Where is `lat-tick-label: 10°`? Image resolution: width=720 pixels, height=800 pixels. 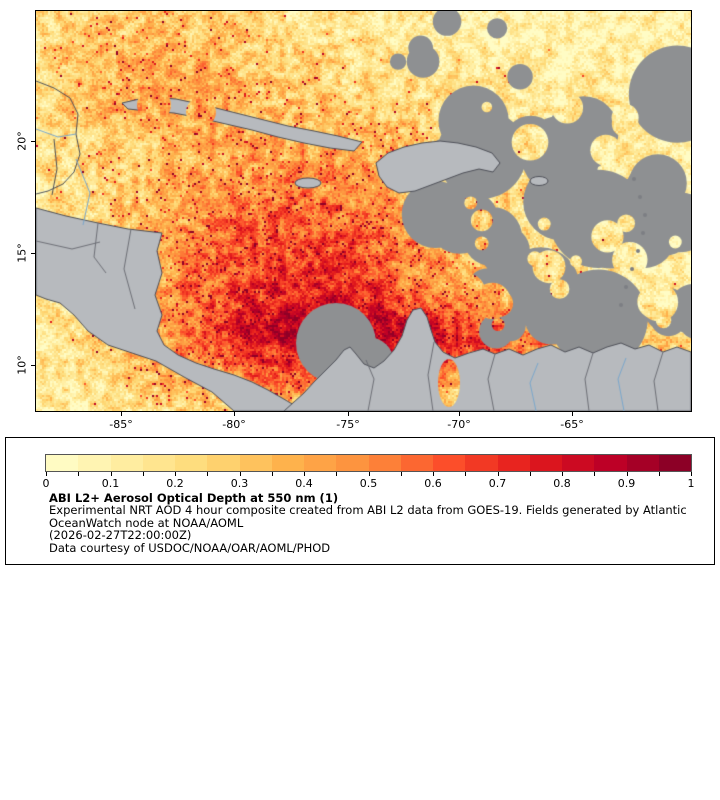 lat-tick-label: 10° is located at coordinates (22, 365).